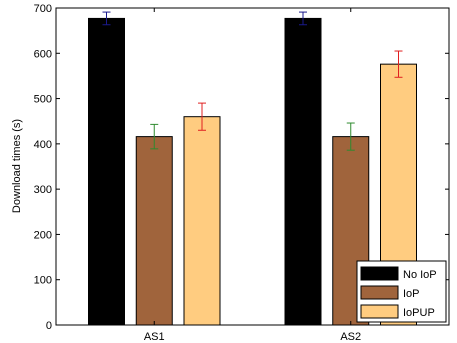 The width and height of the screenshot is (457, 343). What do you see at coordinates (43, 281) in the screenshot?
I see `y-tick-label: 100` at bounding box center [43, 281].